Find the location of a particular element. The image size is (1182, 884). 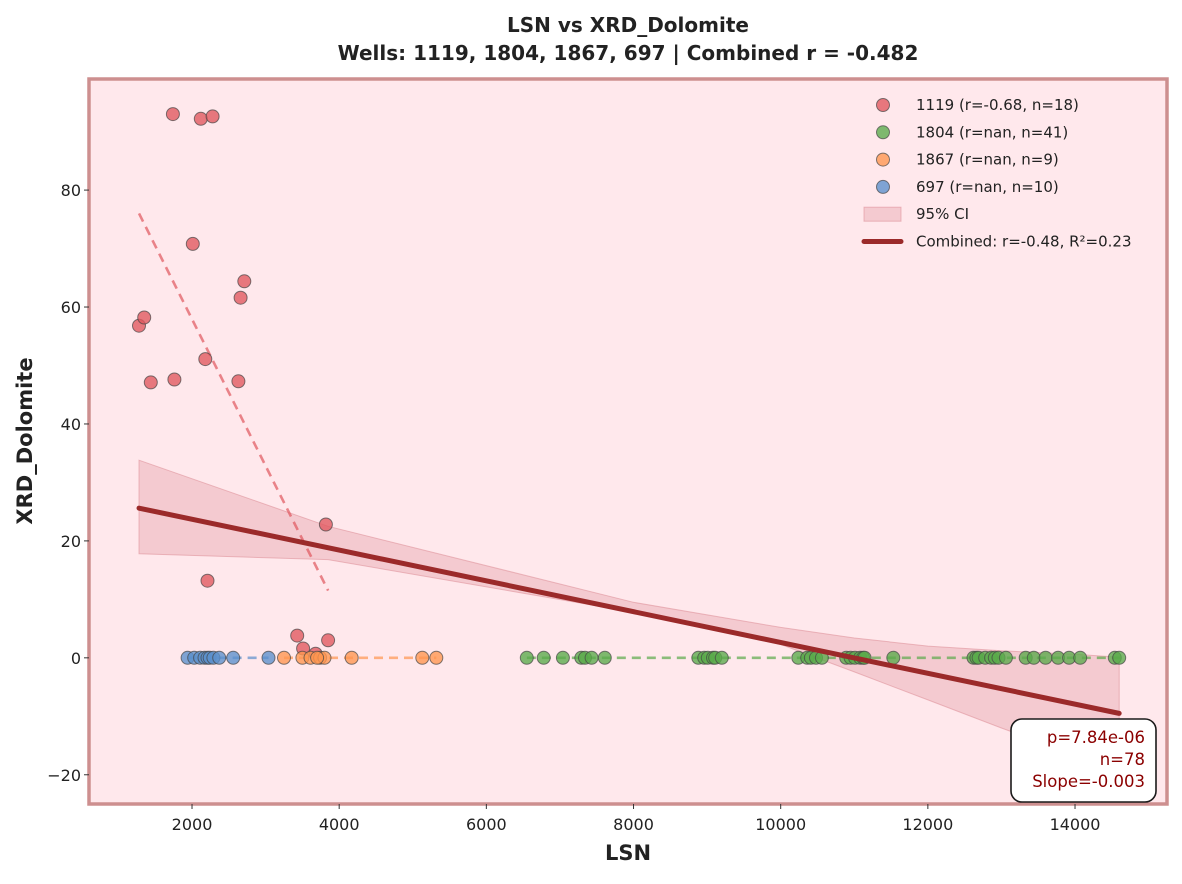

chart-title: LSN vs XRD_Dolomite is located at coordinates (628, 25).